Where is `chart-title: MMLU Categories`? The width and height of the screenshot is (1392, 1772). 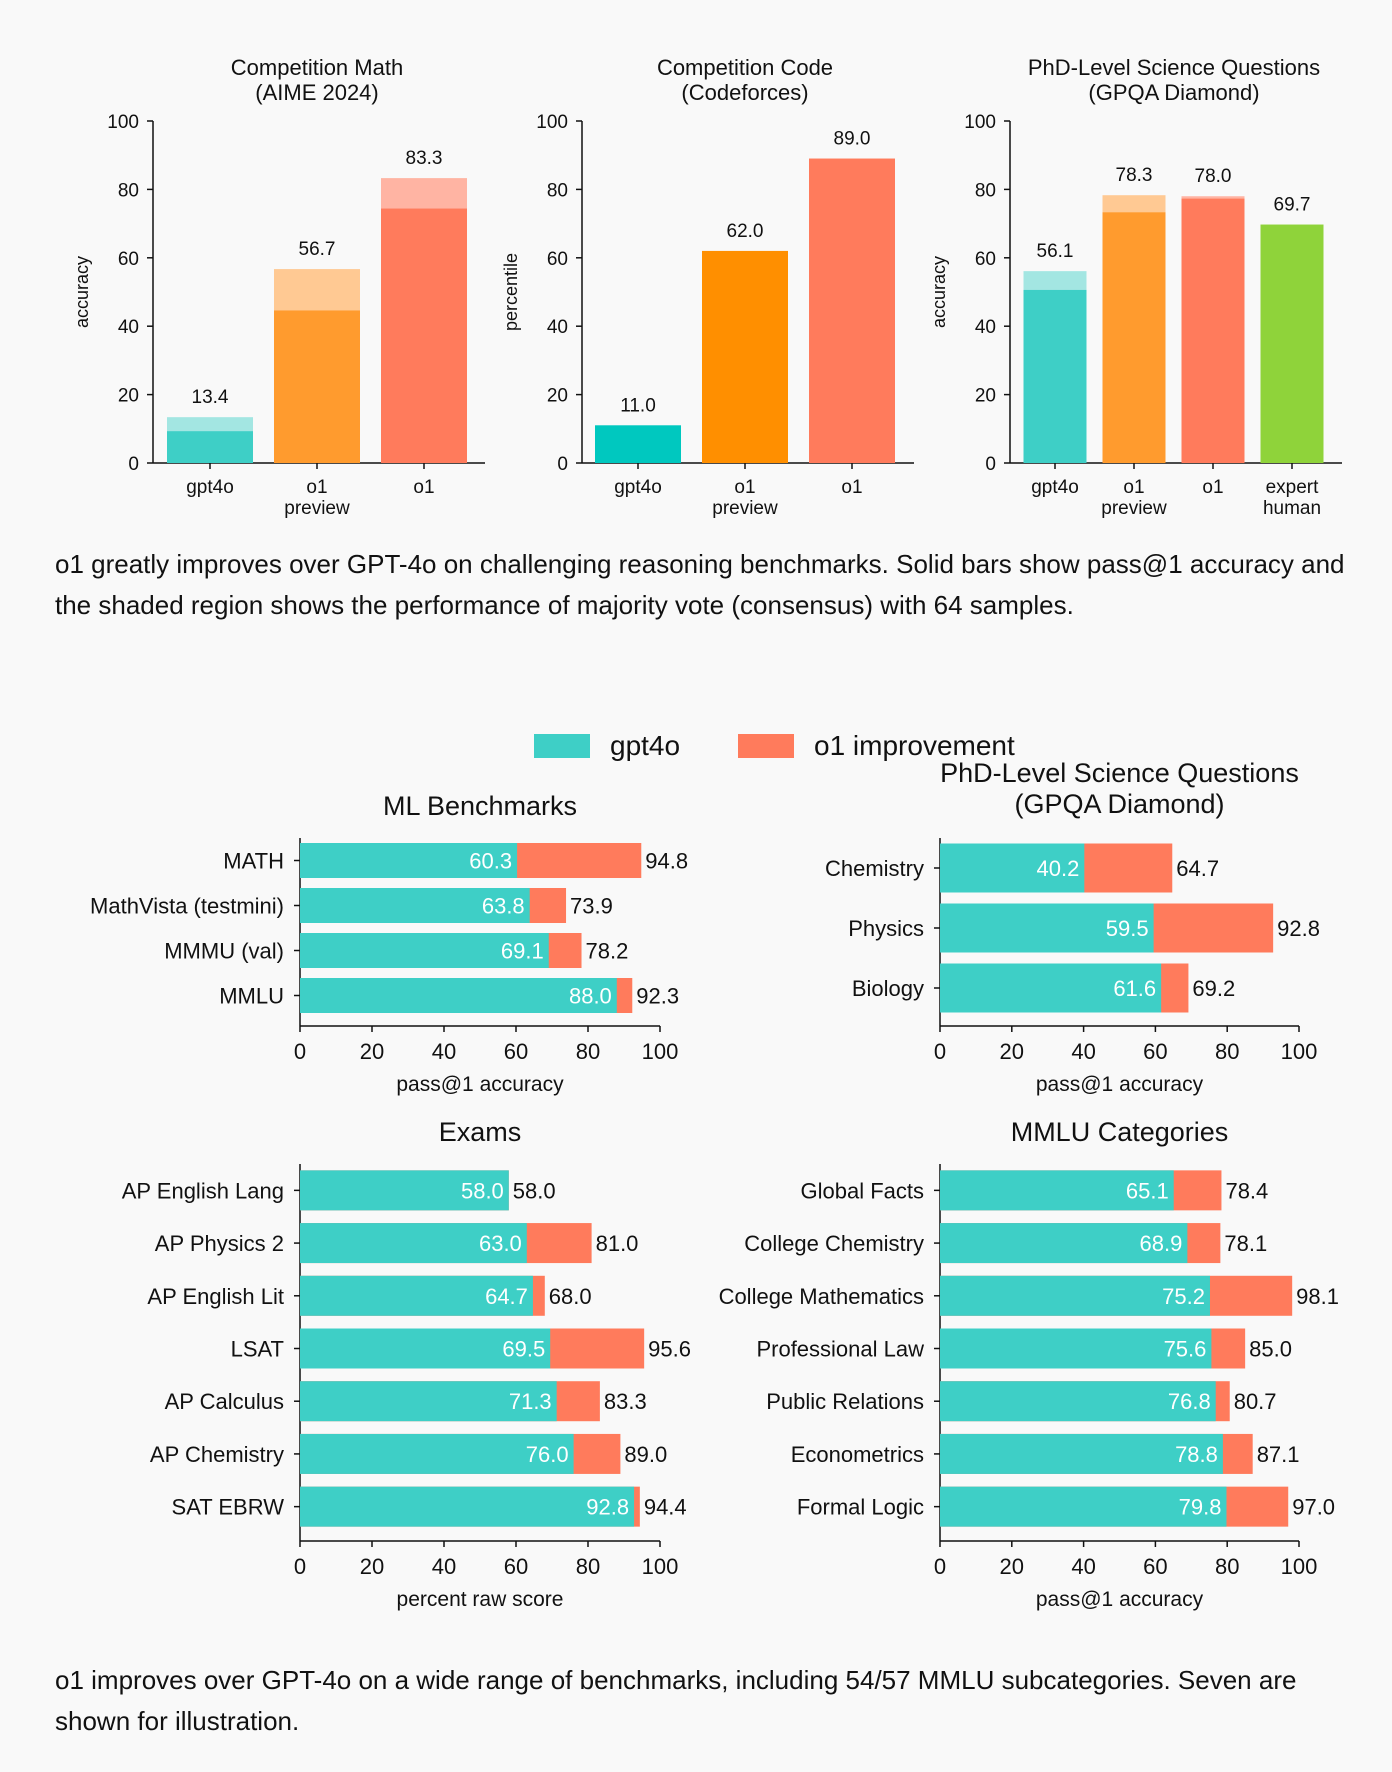 chart-title: MMLU Categories is located at coordinates (1120, 1132).